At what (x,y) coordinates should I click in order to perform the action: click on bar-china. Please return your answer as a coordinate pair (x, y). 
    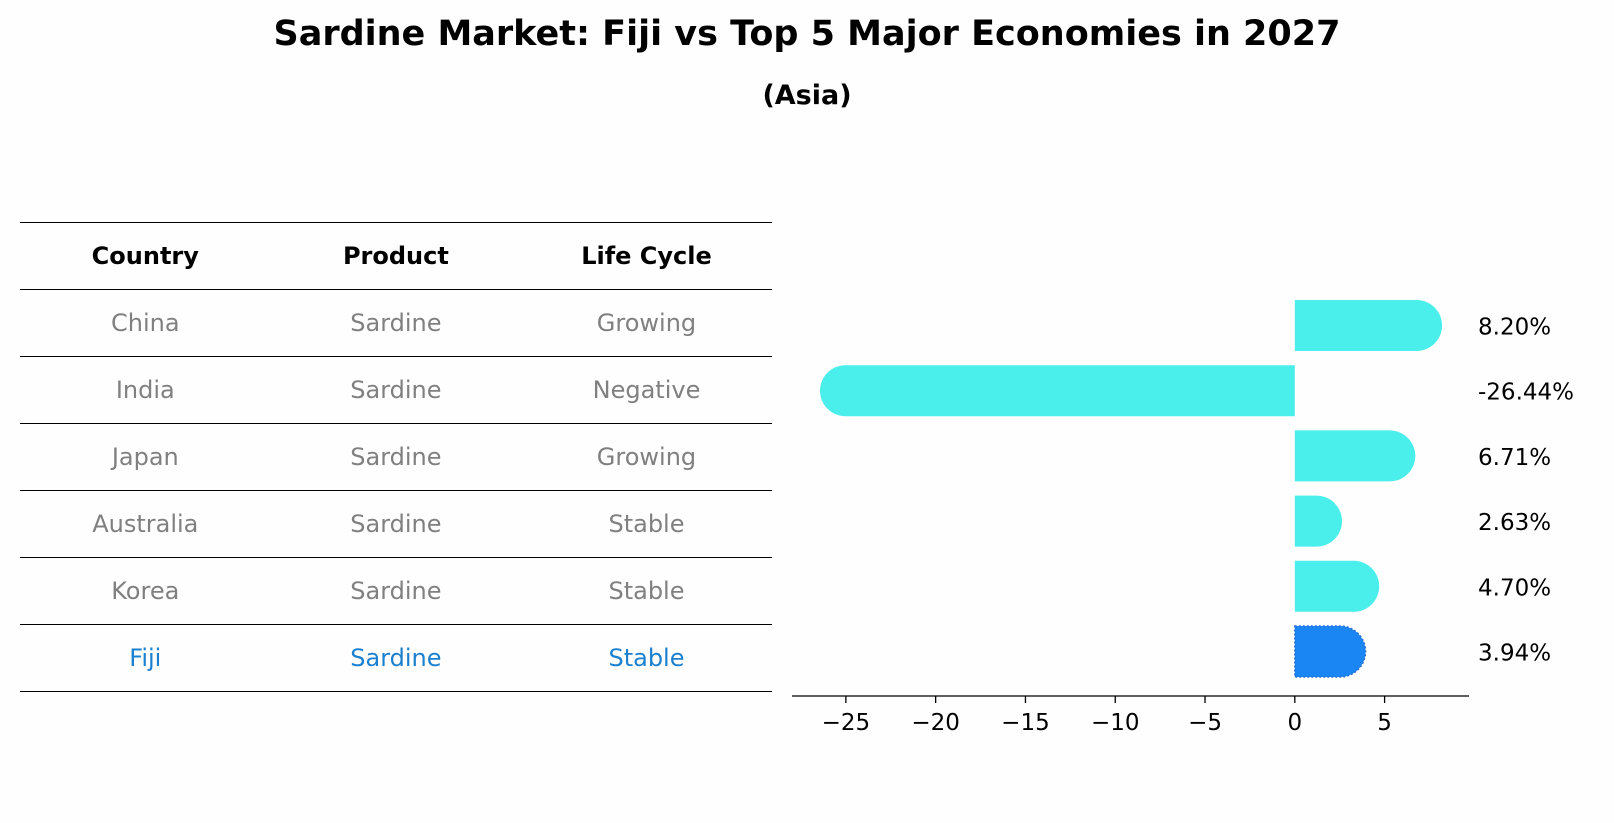
    Looking at the image, I should click on (1368, 325).